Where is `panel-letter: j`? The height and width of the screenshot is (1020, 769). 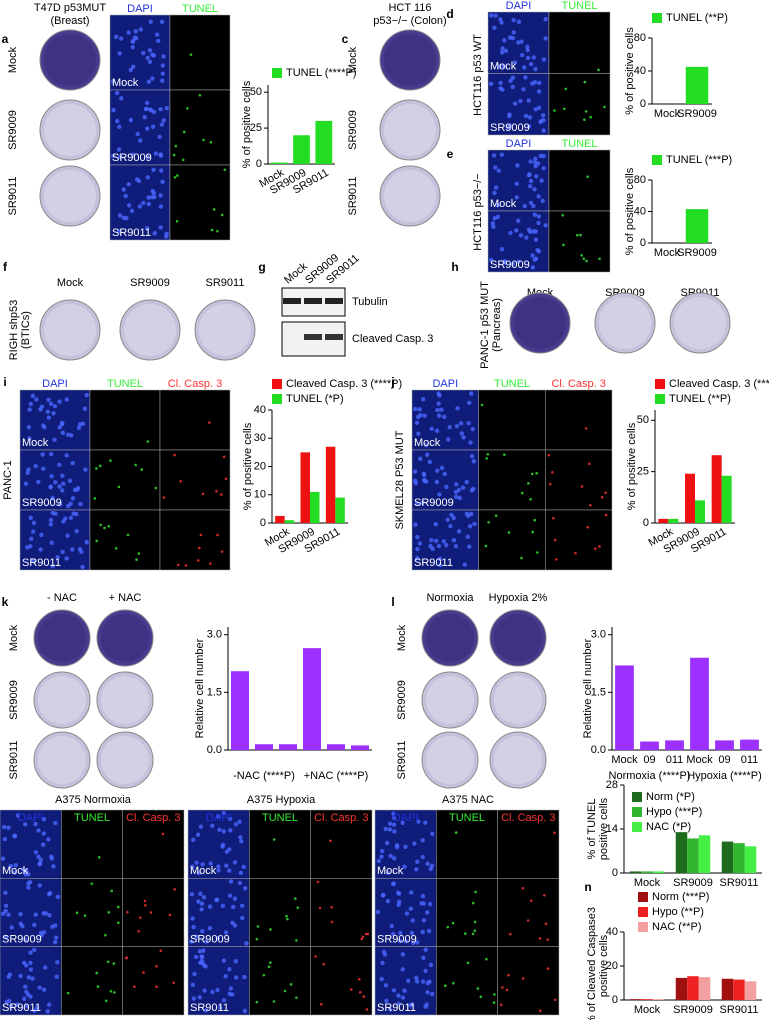 panel-letter: j is located at coordinates (392, 382).